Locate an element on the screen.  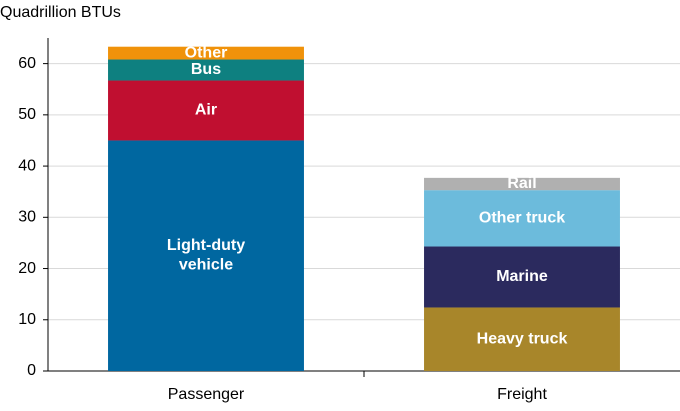
y-tick-label: 30 is located at coordinates (27, 217).